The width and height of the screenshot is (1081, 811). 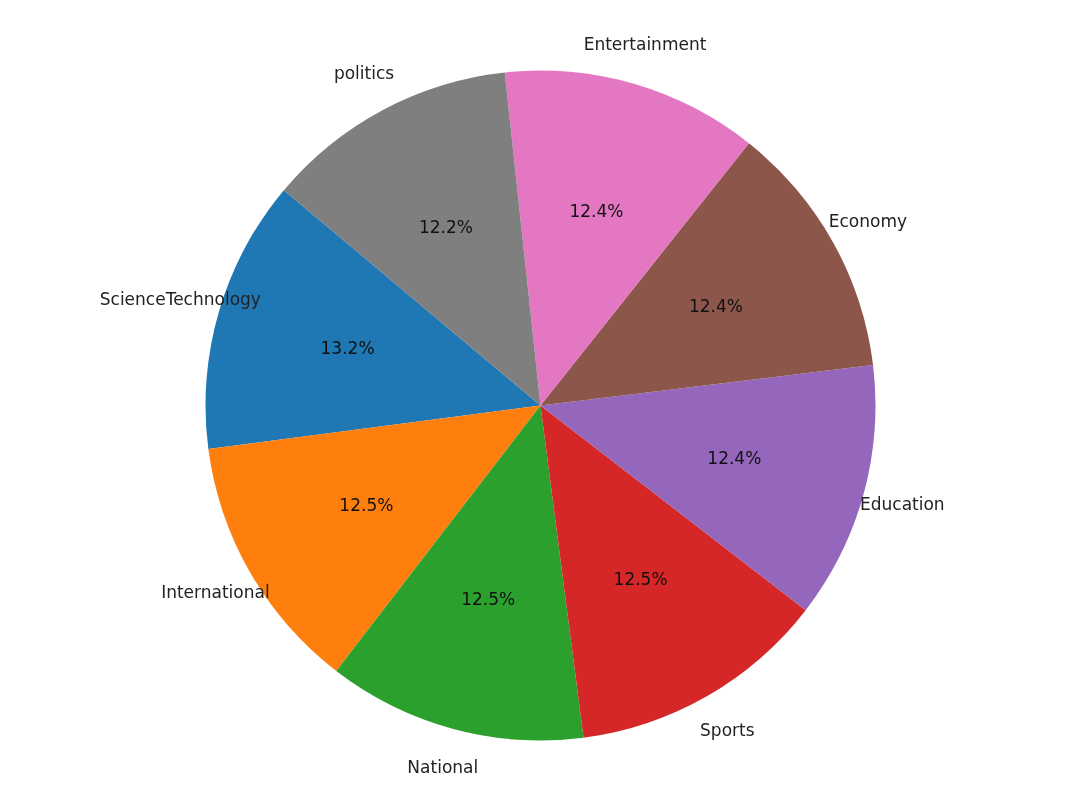 I want to click on slice-label: Sports, so click(x=727, y=729).